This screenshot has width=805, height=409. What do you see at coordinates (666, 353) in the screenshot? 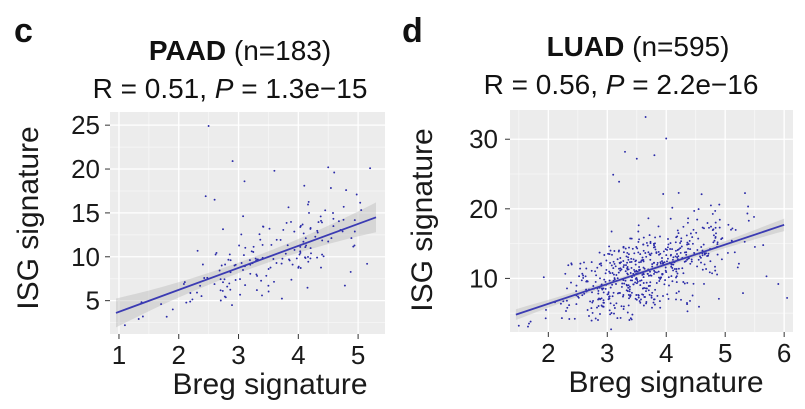
I see `x-tick-label: 4` at bounding box center [666, 353].